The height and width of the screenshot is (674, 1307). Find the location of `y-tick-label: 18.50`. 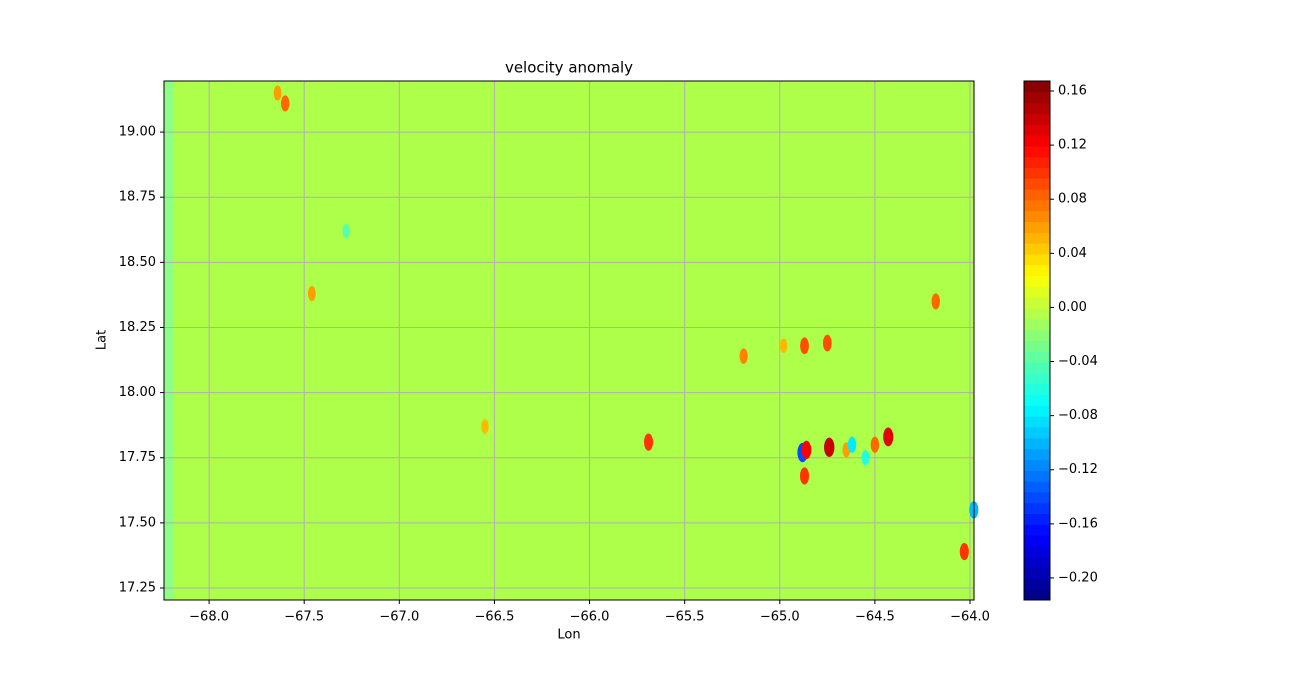

y-tick-label: 18.50 is located at coordinates (137, 262).